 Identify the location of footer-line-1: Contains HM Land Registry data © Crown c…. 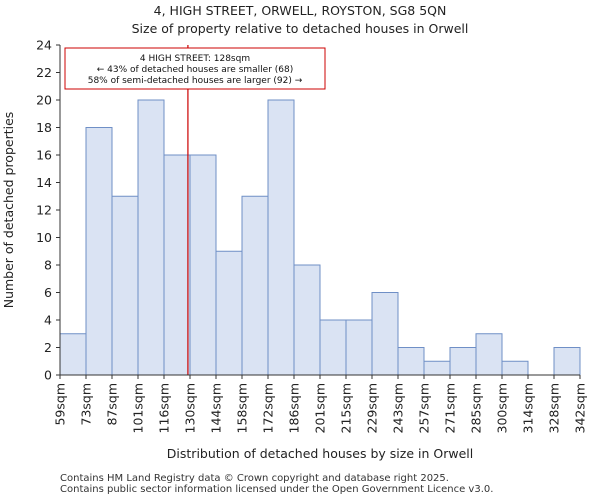
(254, 478).